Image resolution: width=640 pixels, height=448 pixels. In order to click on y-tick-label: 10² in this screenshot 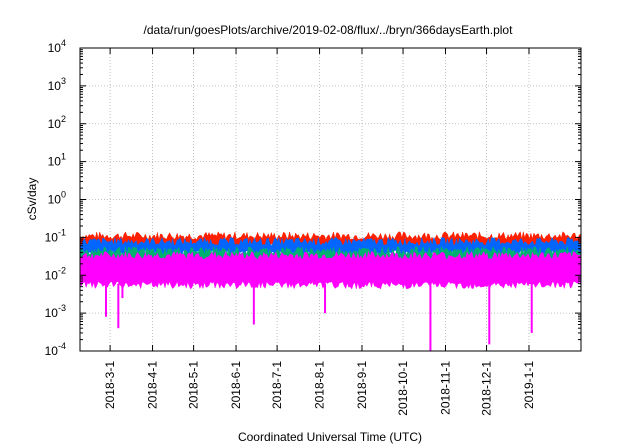, I will do `click(57, 122)`.